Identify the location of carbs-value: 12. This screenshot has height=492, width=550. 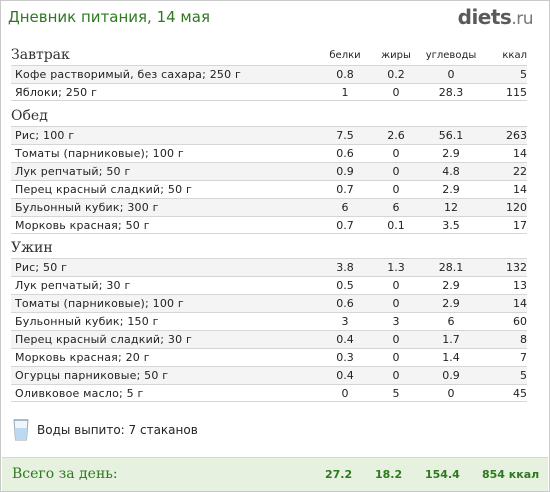
(451, 207).